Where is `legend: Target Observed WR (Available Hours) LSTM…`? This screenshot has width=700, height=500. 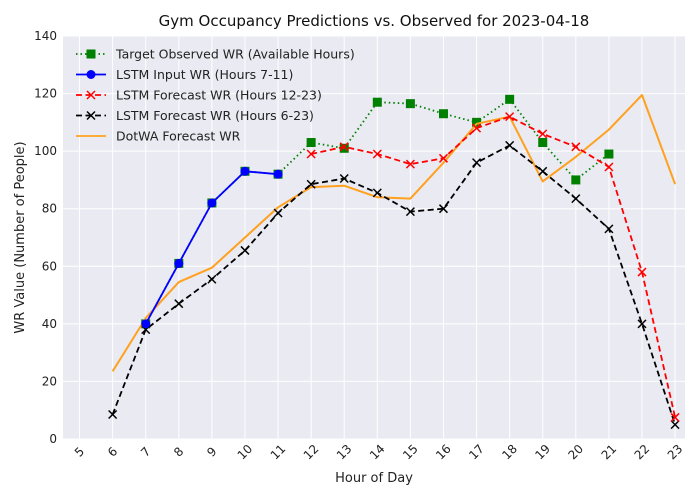 legend: Target Observed WR (Available Hours) LSTM… is located at coordinates (215, 95).